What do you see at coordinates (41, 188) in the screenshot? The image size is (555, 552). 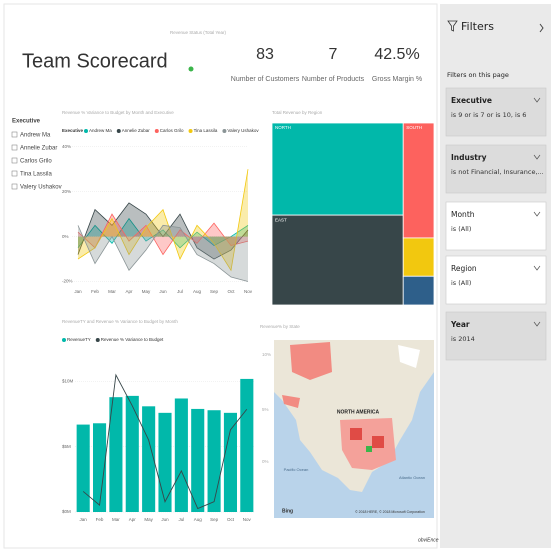 I see `slicer-item-label: Valery Ushakov` at bounding box center [41, 188].